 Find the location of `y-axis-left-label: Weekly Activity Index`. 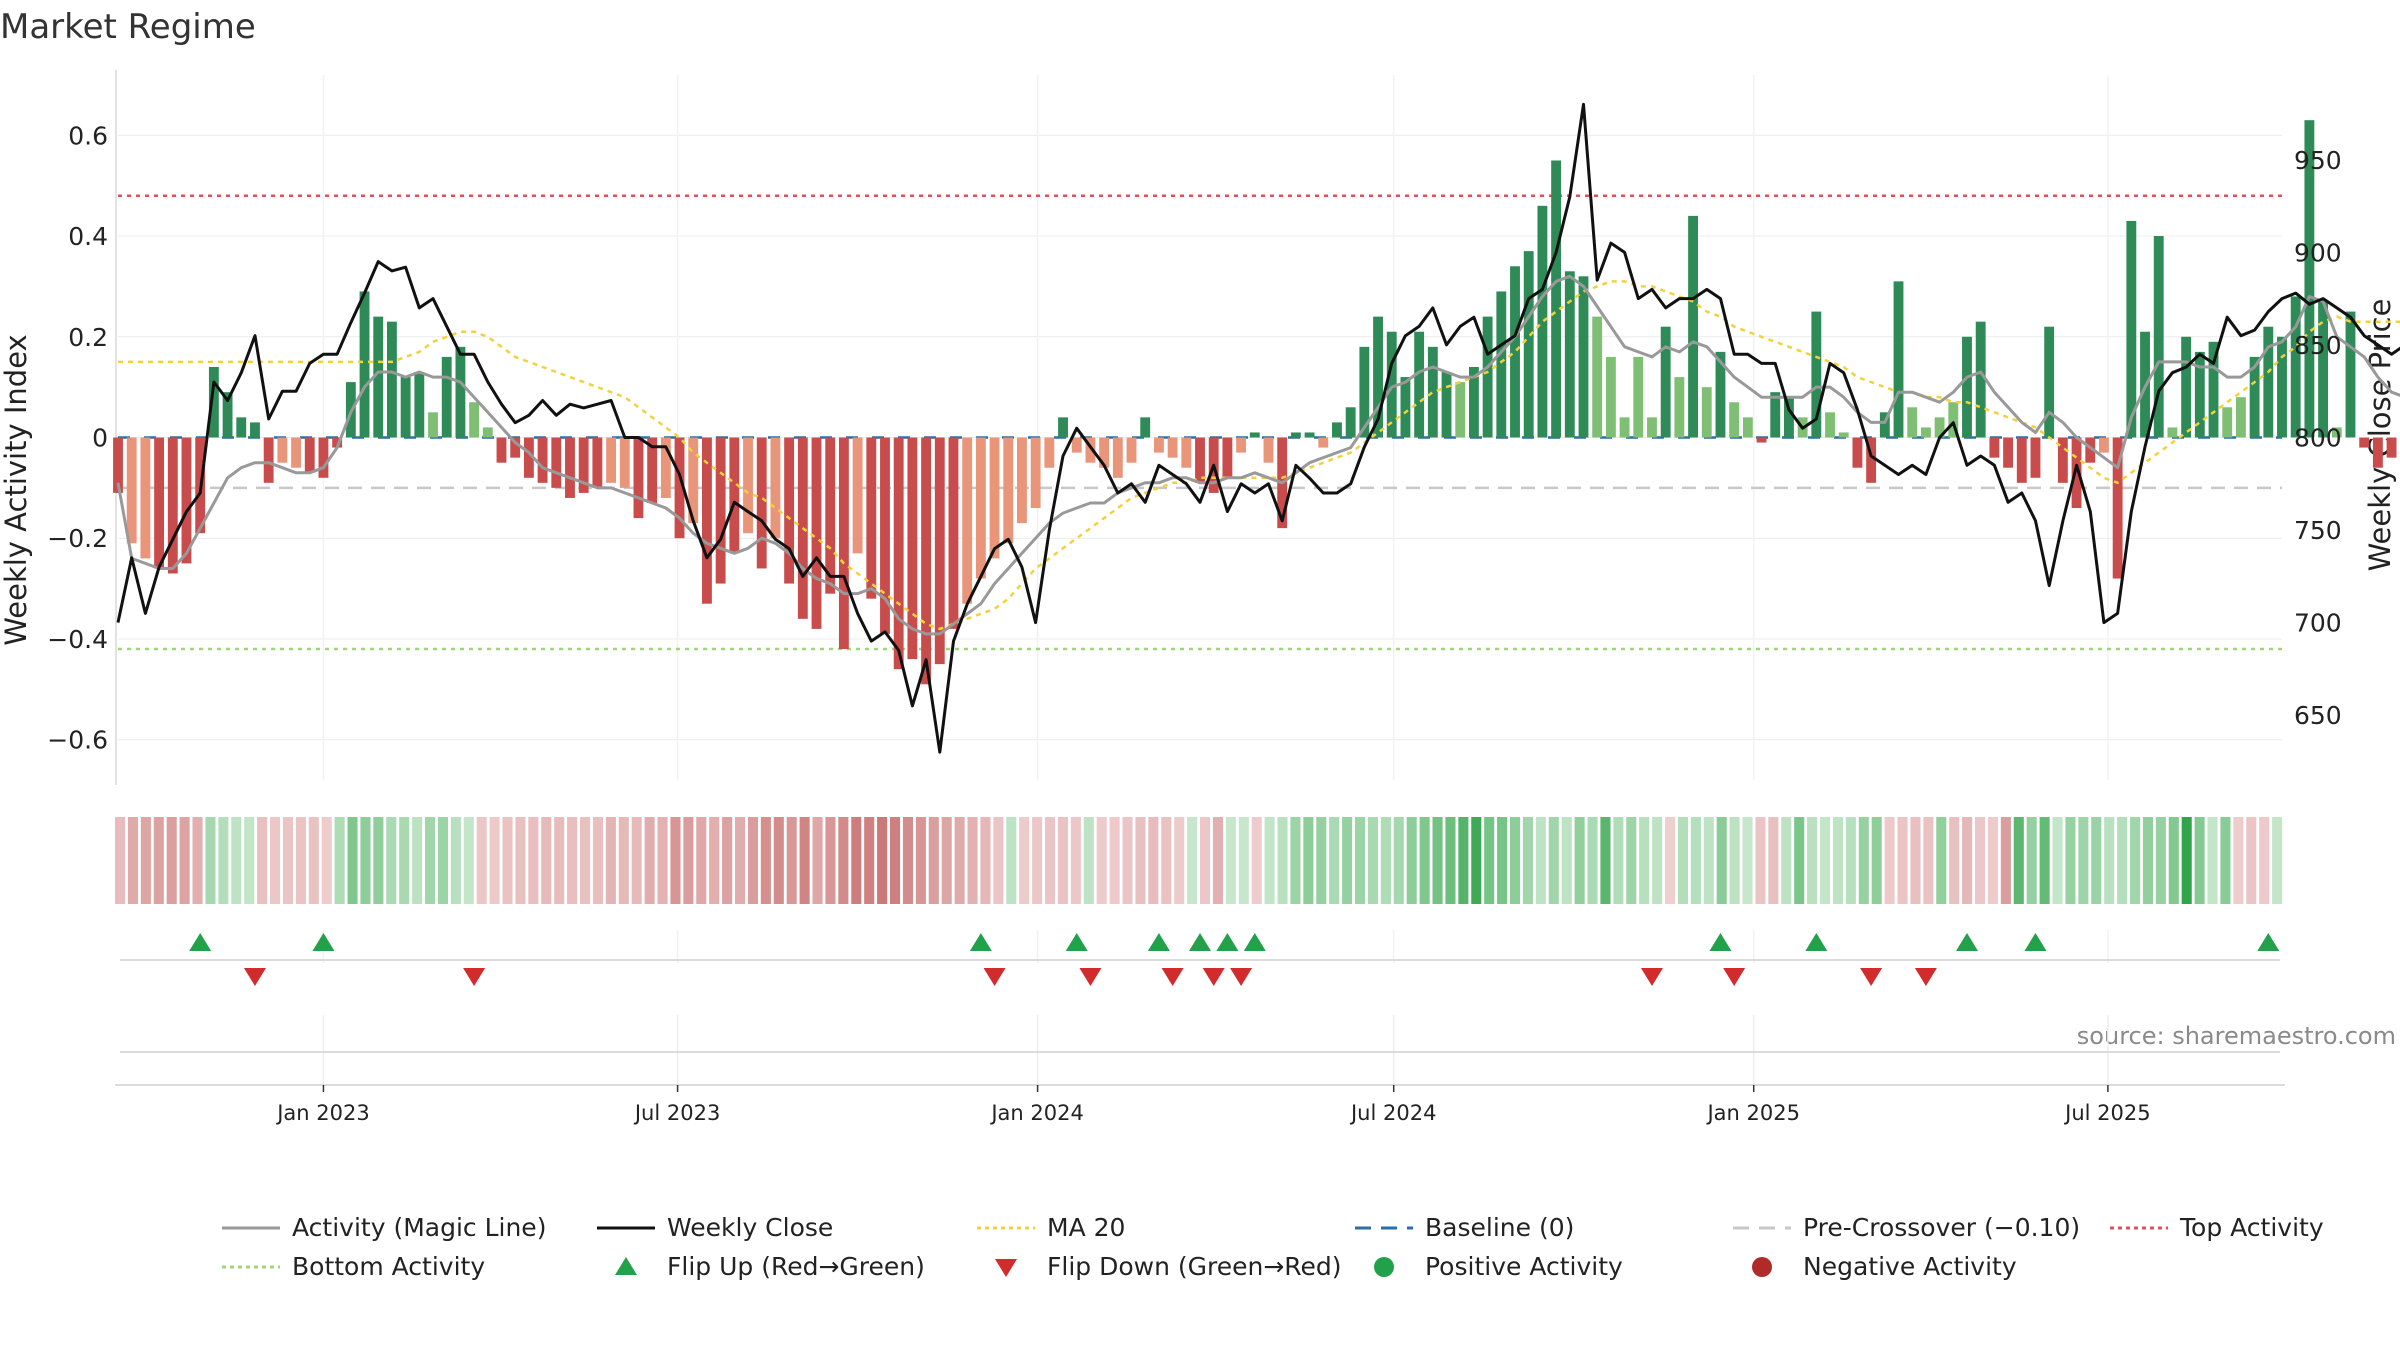

y-axis-left-label: Weekly Activity Index is located at coordinates (16, 489).